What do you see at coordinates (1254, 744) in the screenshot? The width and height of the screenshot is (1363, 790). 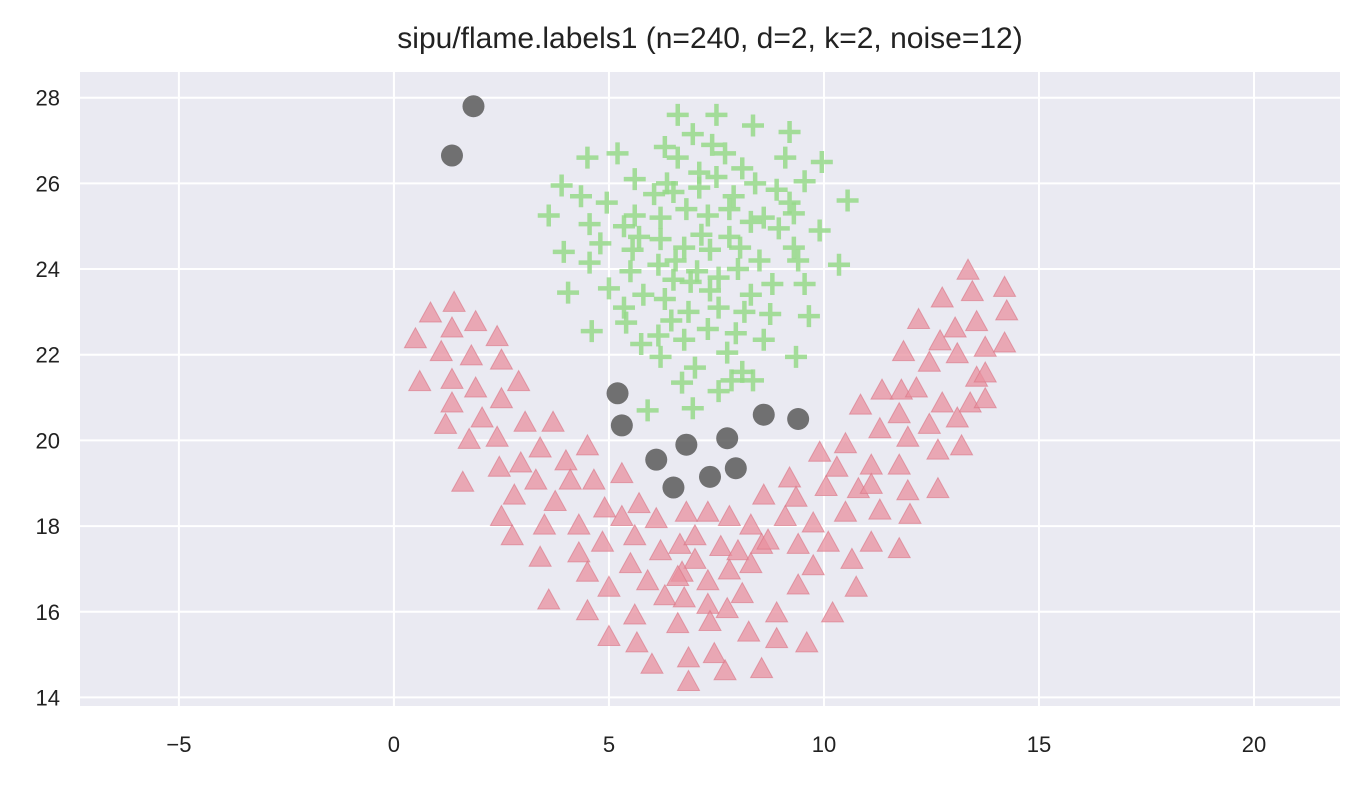 I see `x-tick-label: 20` at bounding box center [1254, 744].